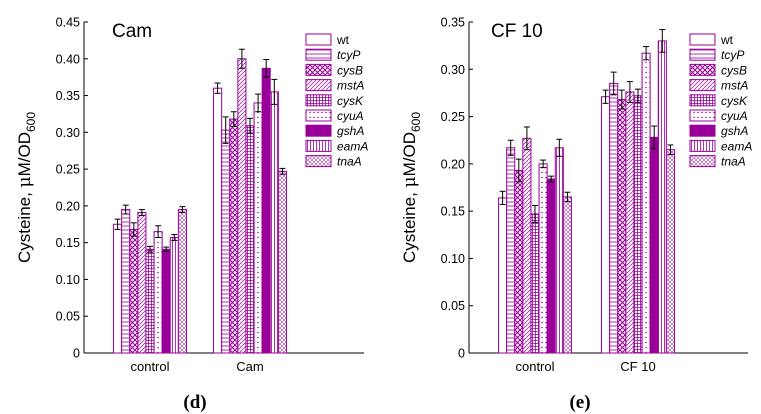  Describe the element at coordinates (68, 206) in the screenshot. I see `y-tick-label: 0.20` at that location.